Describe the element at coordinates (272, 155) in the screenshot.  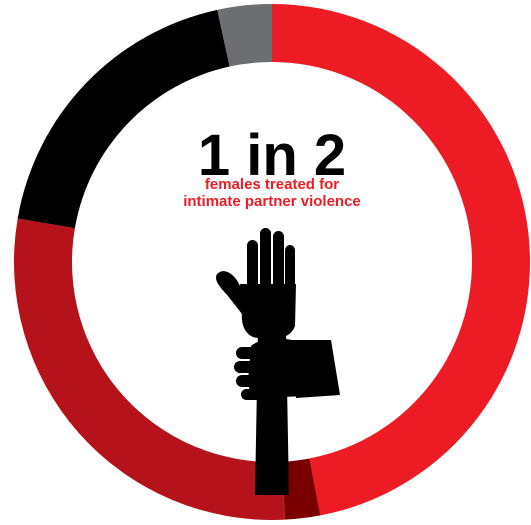
I see `headline: 1 in 2` at that location.